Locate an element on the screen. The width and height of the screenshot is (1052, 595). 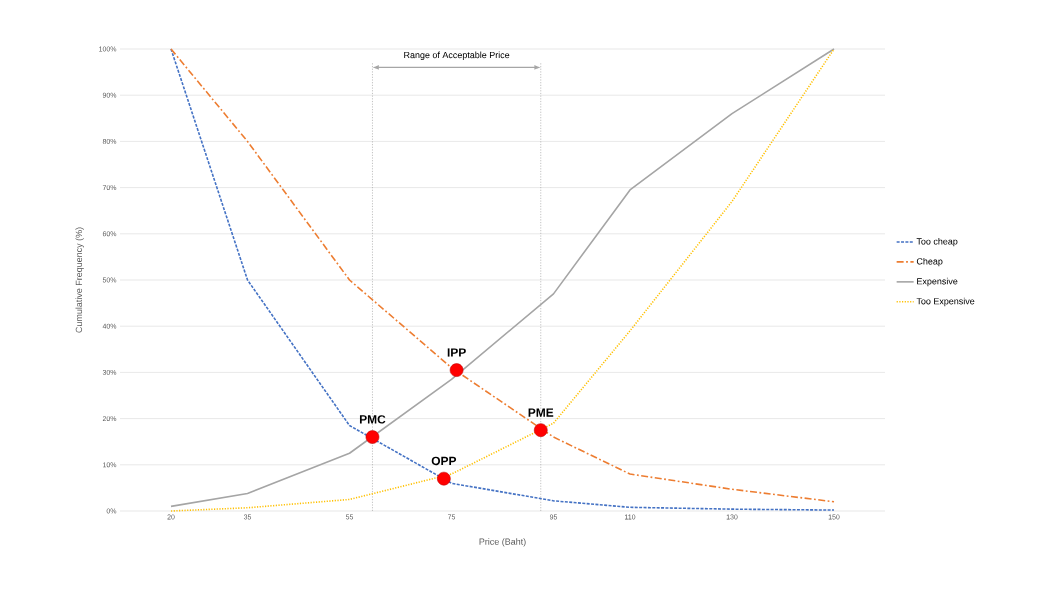
legend-label: Cheap is located at coordinates (929, 262).